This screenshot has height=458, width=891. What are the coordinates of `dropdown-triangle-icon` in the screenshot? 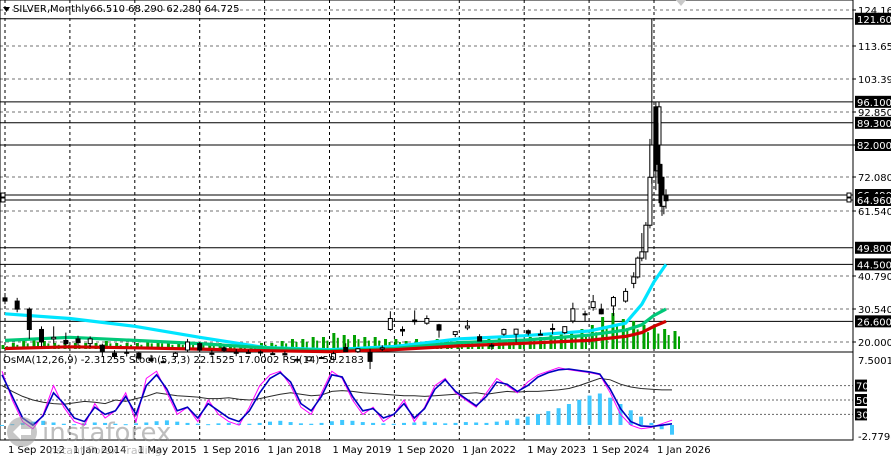 It's located at (6, 9).